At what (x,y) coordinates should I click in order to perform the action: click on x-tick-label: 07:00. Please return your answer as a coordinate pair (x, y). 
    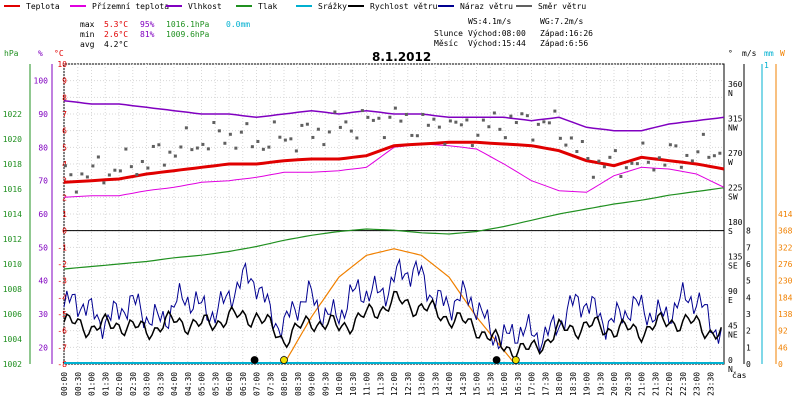
    Looking at the image, I should click on (257, 384).